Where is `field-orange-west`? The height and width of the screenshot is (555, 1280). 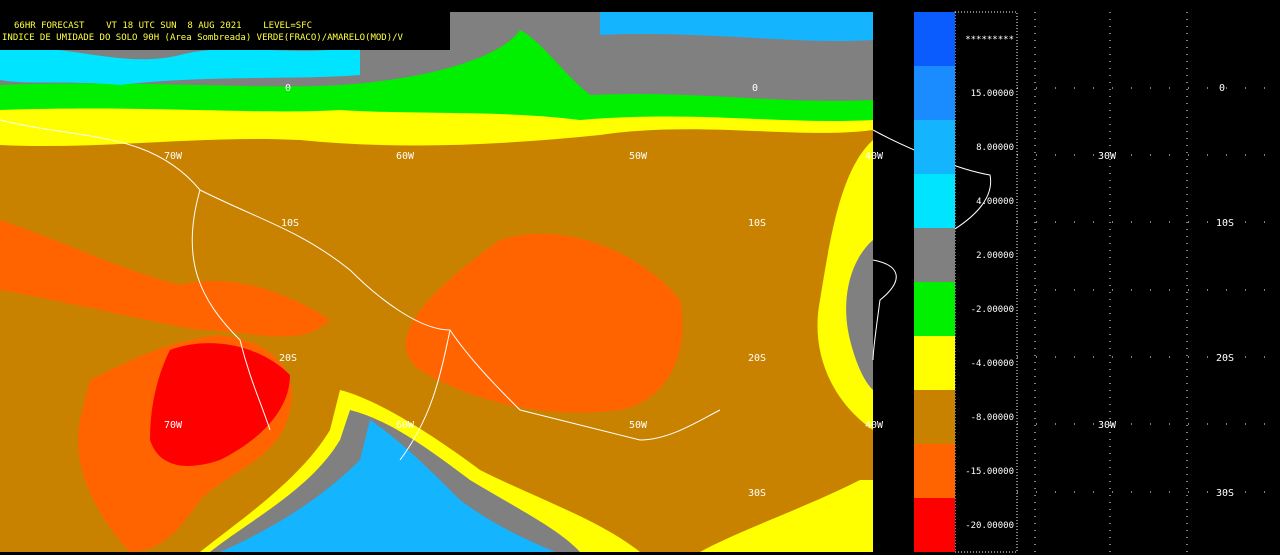
field-orange-west is located at coordinates (165, 278).